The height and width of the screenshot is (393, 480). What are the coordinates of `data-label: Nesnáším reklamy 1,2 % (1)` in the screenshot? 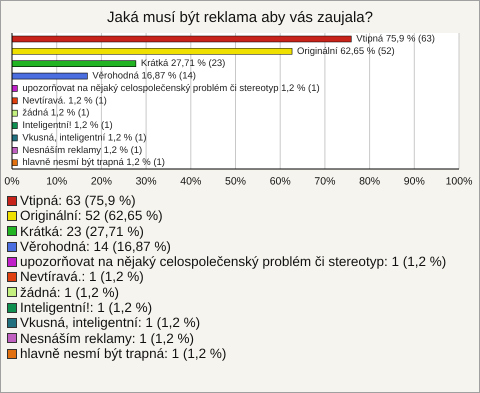 It's located at (82, 150).